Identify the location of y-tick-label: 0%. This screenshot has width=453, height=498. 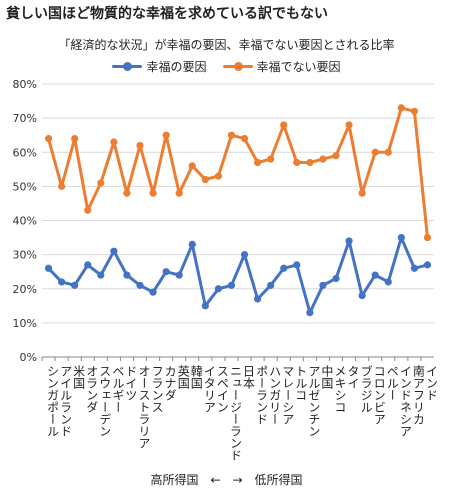
(28, 357).